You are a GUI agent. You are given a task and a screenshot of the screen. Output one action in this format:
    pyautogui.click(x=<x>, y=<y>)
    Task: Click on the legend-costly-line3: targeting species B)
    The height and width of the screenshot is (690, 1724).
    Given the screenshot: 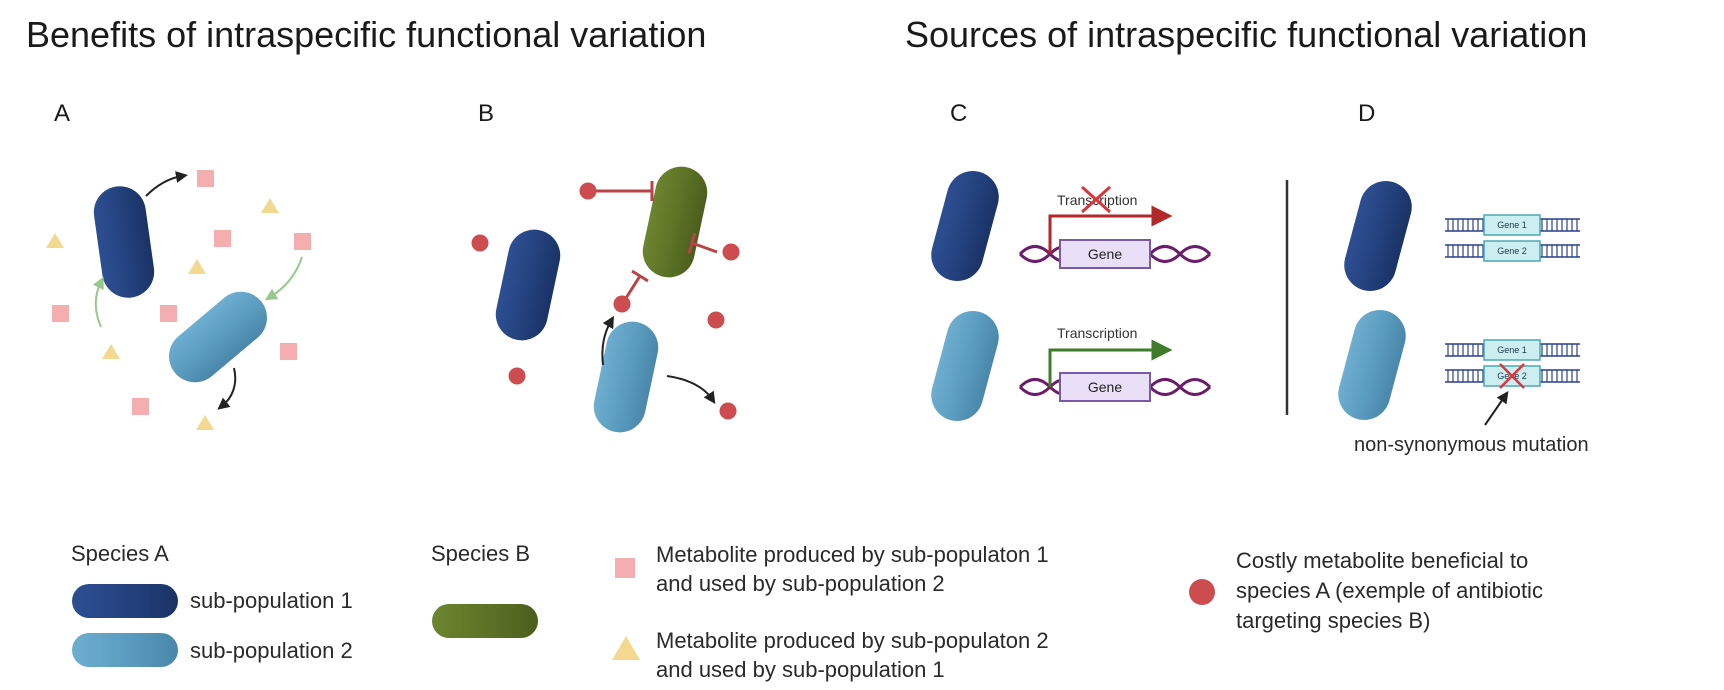 What is the action you would take?
    pyautogui.click(x=1333, y=620)
    